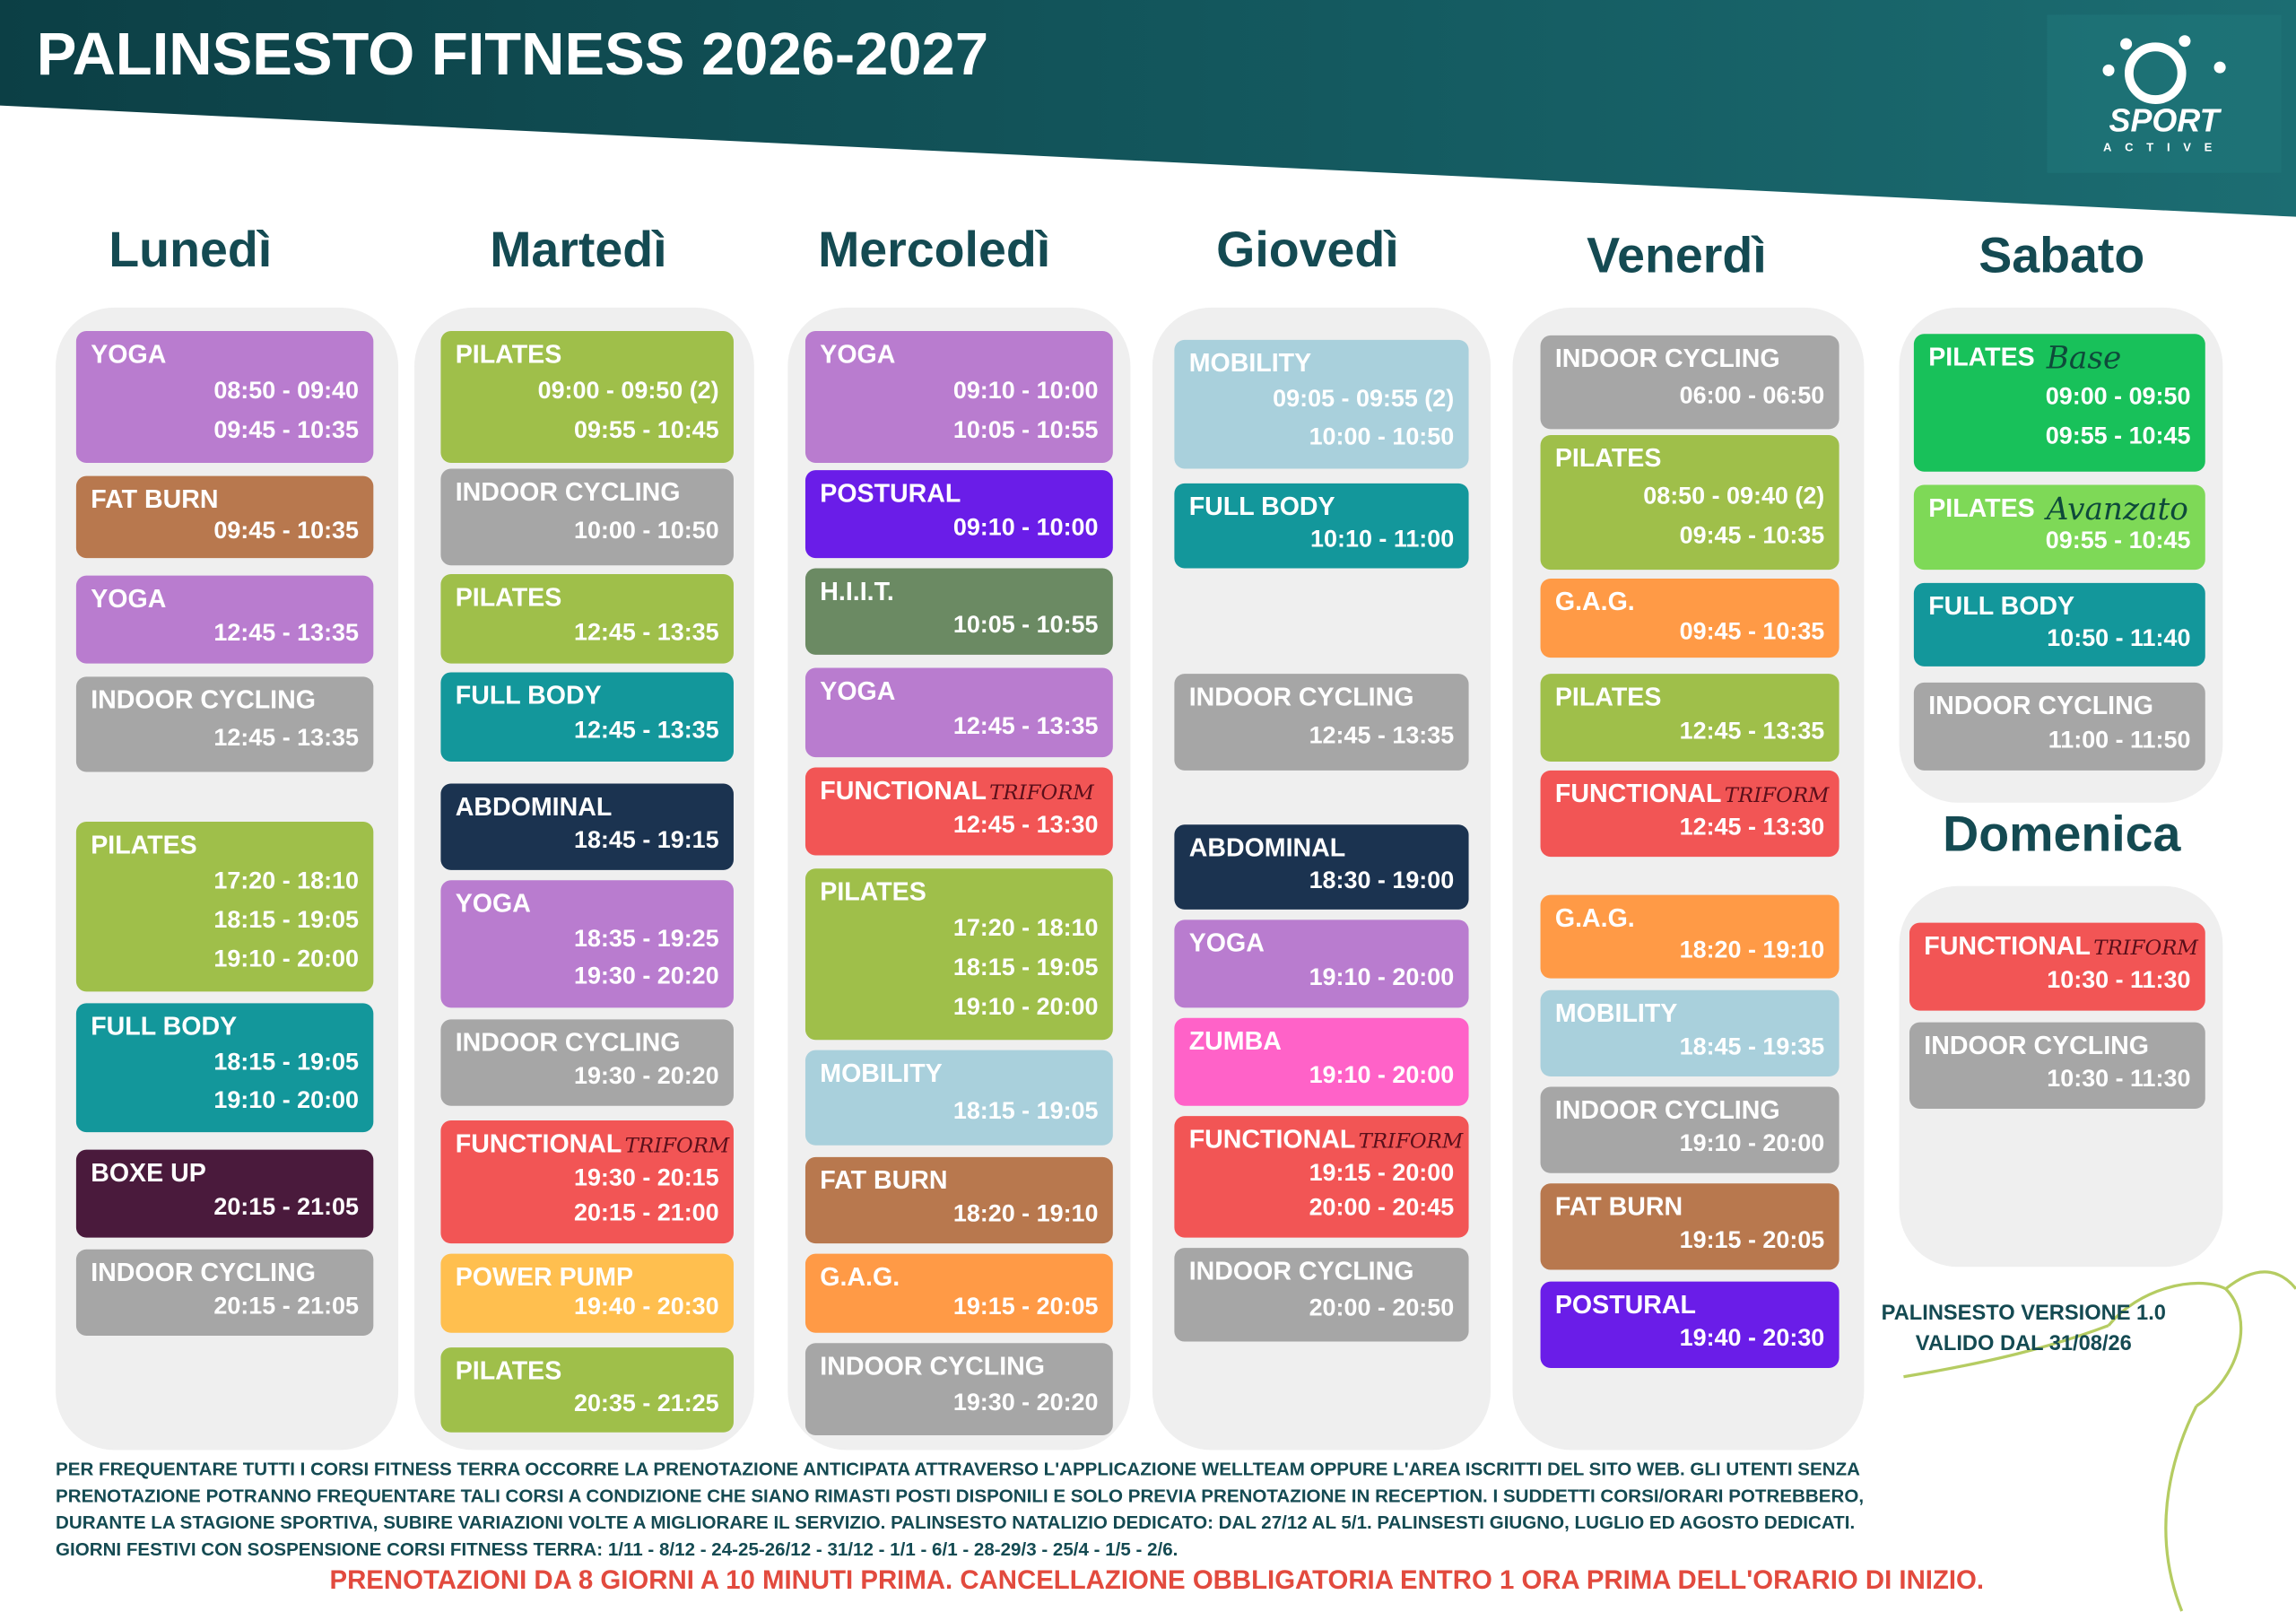  Describe the element at coordinates (1148, 109) in the screenshot. I see `header-band` at that location.